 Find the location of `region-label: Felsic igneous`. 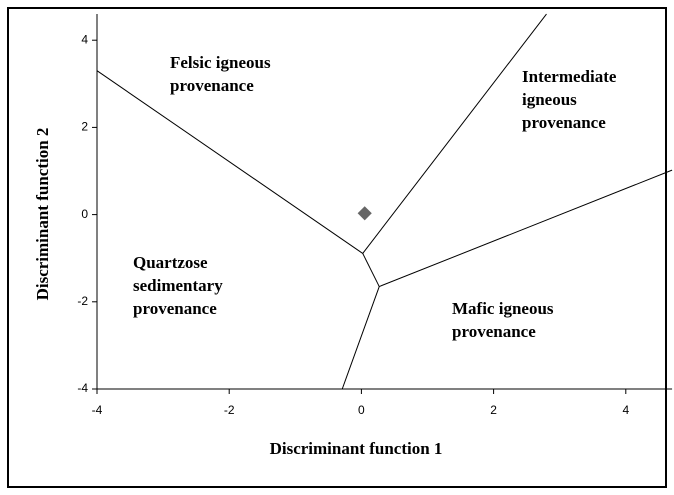

region-label: Felsic igneous is located at coordinates (220, 62).